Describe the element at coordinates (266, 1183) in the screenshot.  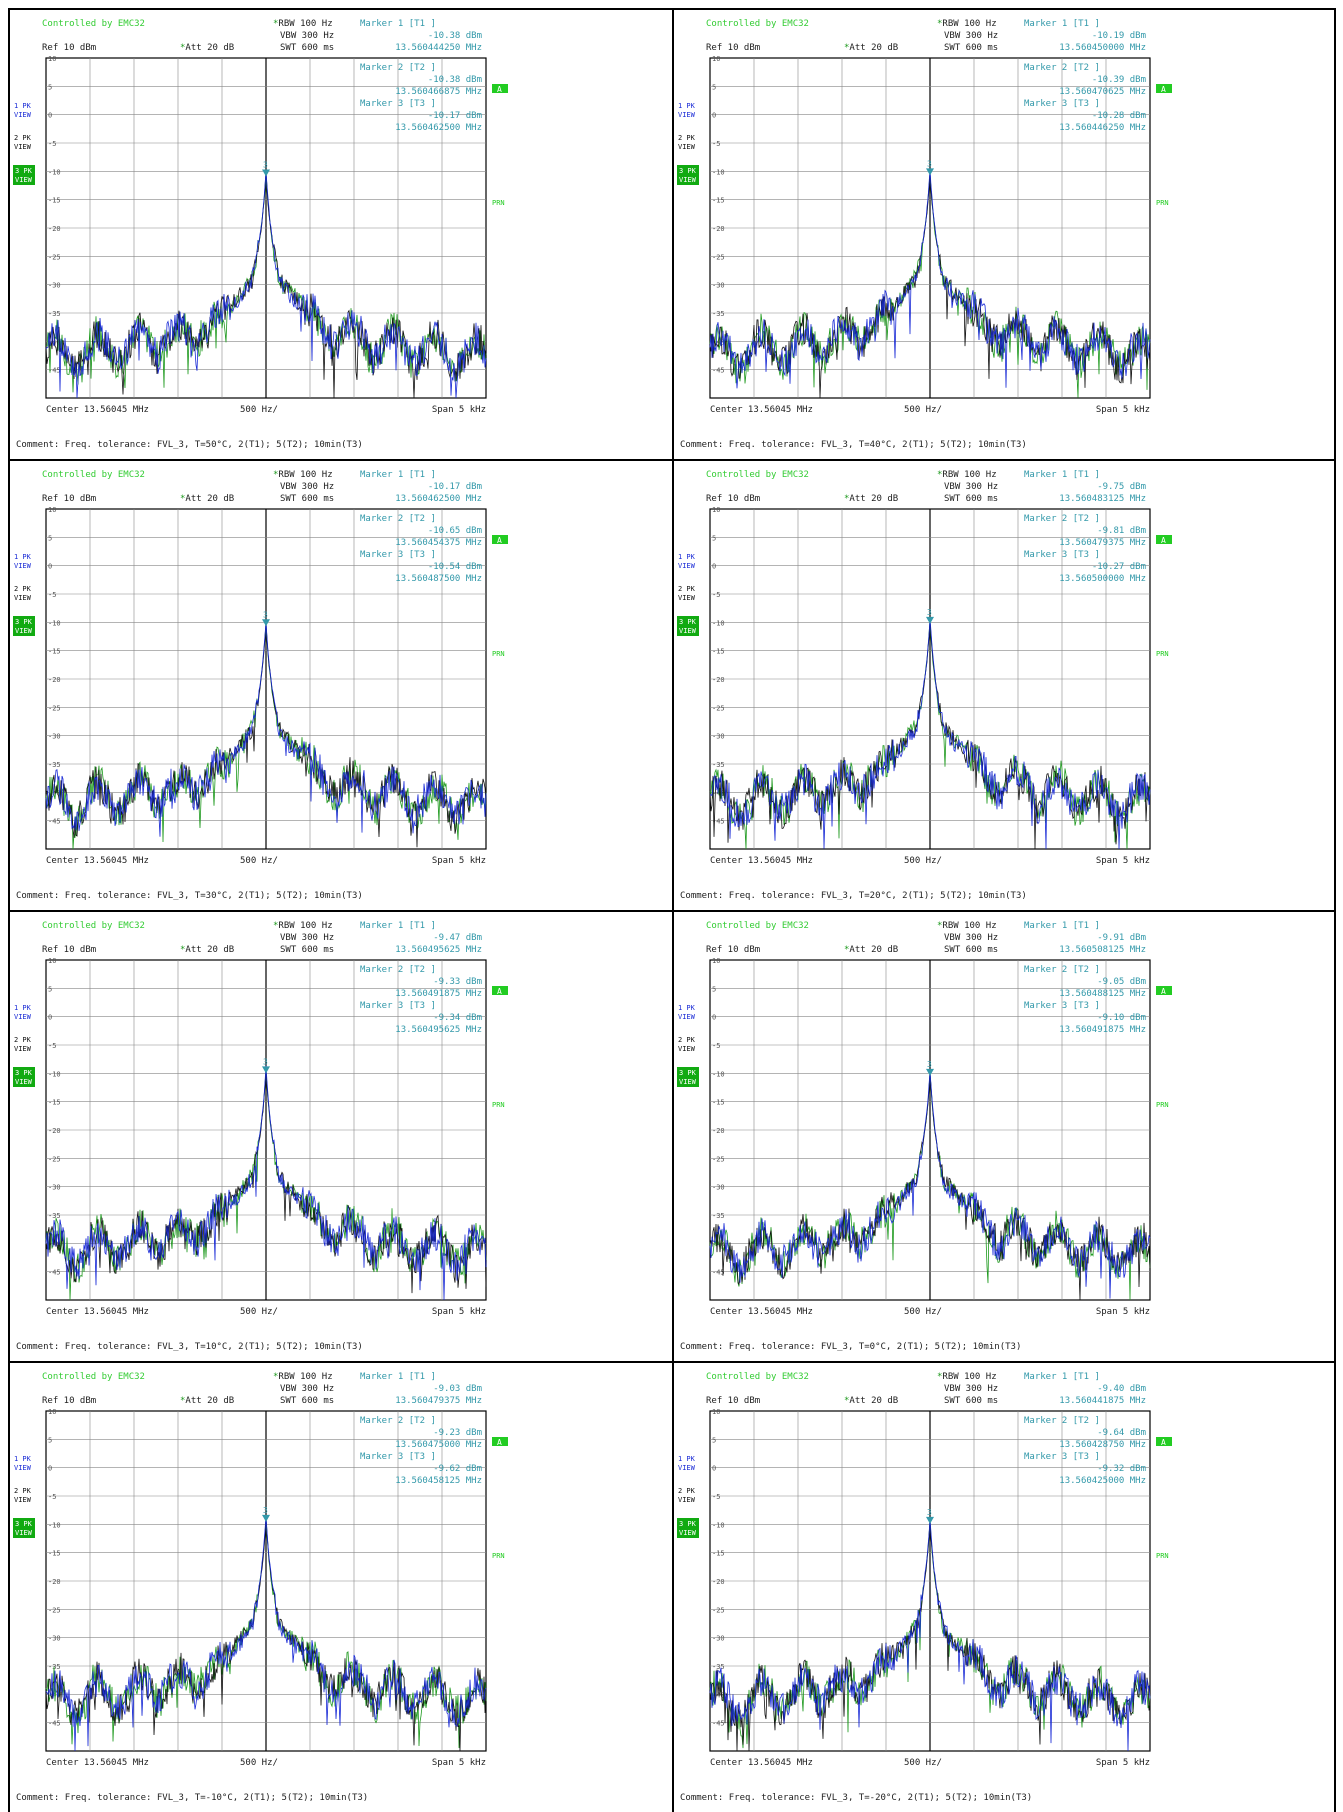
I see `trace-1-line` at that location.